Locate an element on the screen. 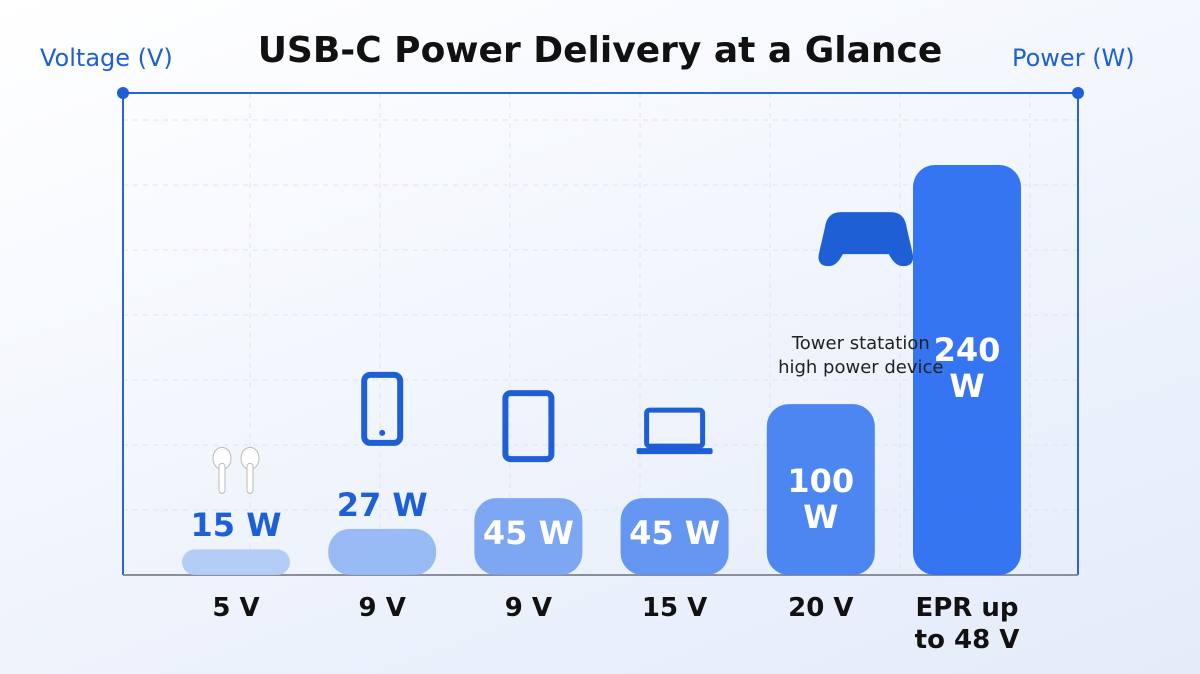 This screenshot has height=674, width=1200. value-label: 15 W is located at coordinates (236, 525).